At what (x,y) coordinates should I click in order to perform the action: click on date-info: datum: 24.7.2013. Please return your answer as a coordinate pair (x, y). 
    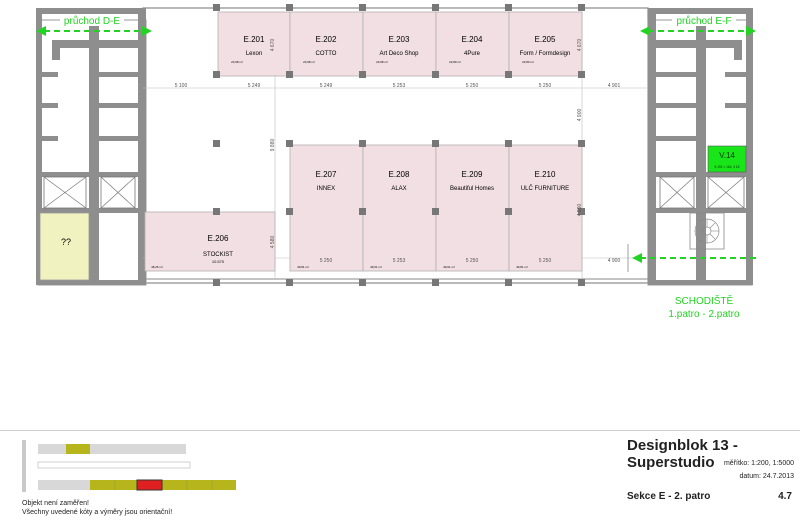
    Looking at the image, I should click on (767, 476).